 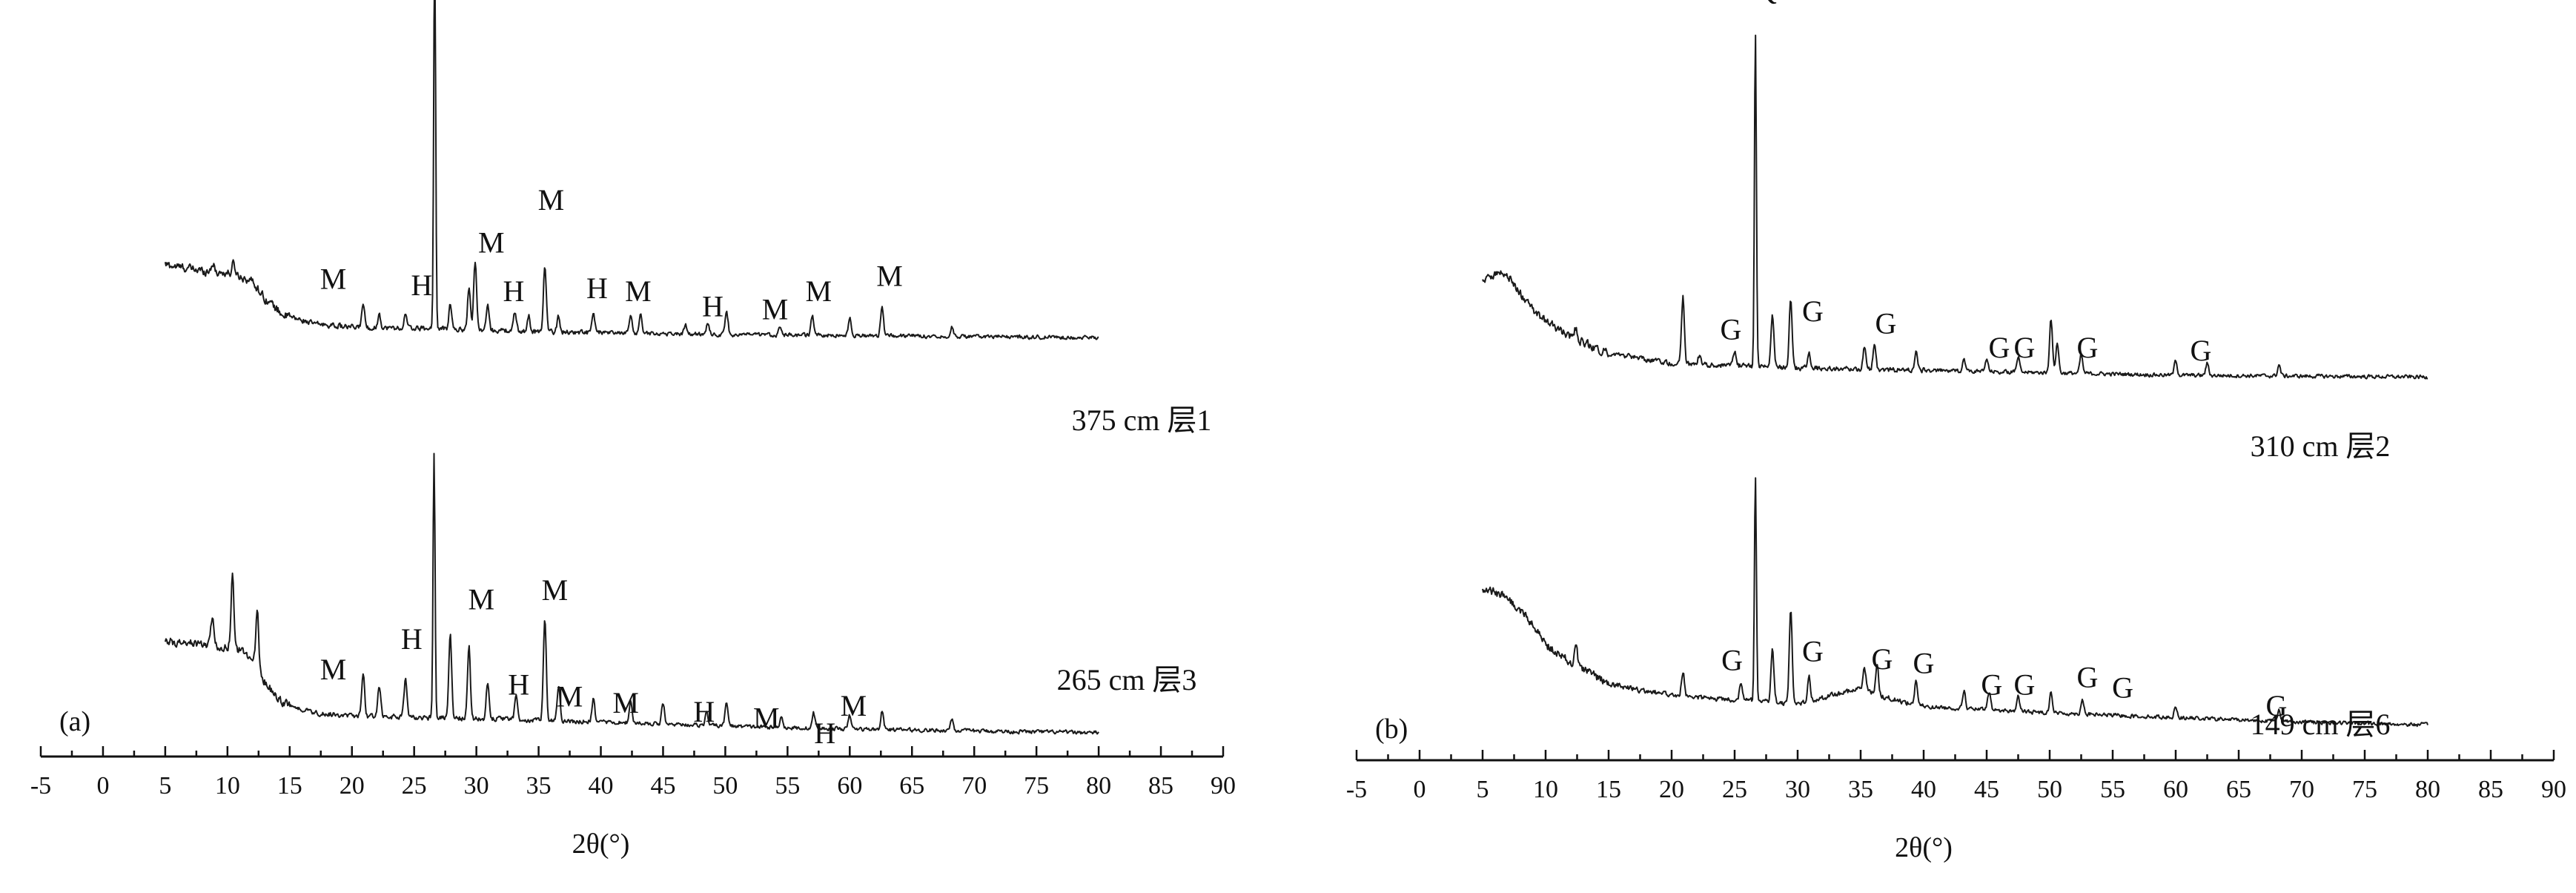 What do you see at coordinates (1127, 679) in the screenshot?
I see `sample-label: 265 cm 层3` at bounding box center [1127, 679].